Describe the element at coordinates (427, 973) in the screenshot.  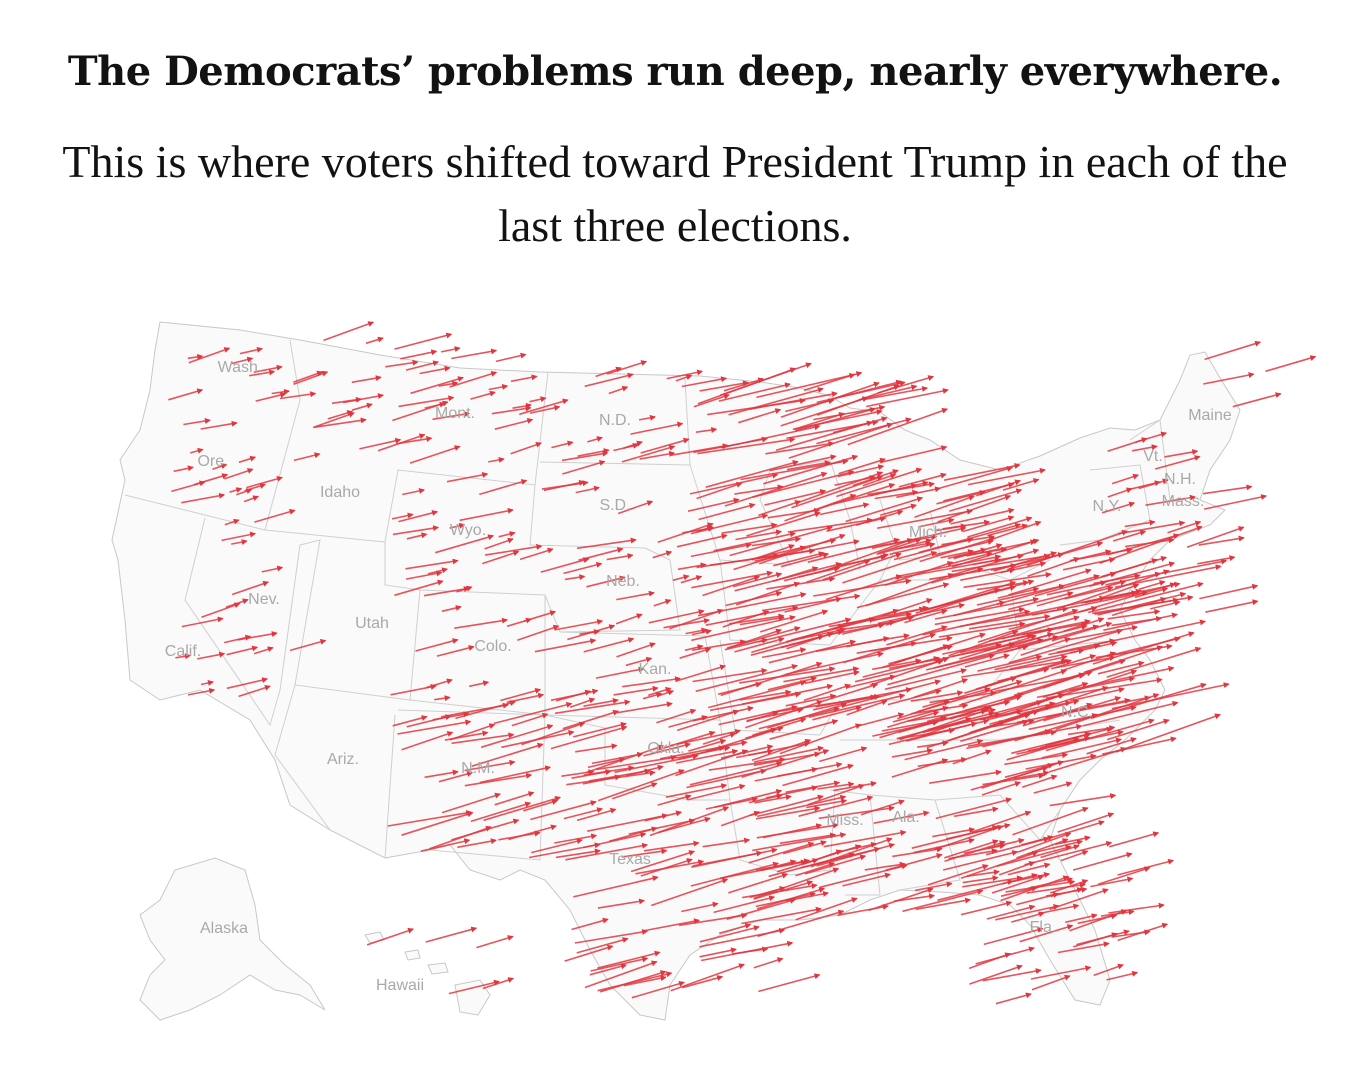
I see `hawaii-shape` at that location.